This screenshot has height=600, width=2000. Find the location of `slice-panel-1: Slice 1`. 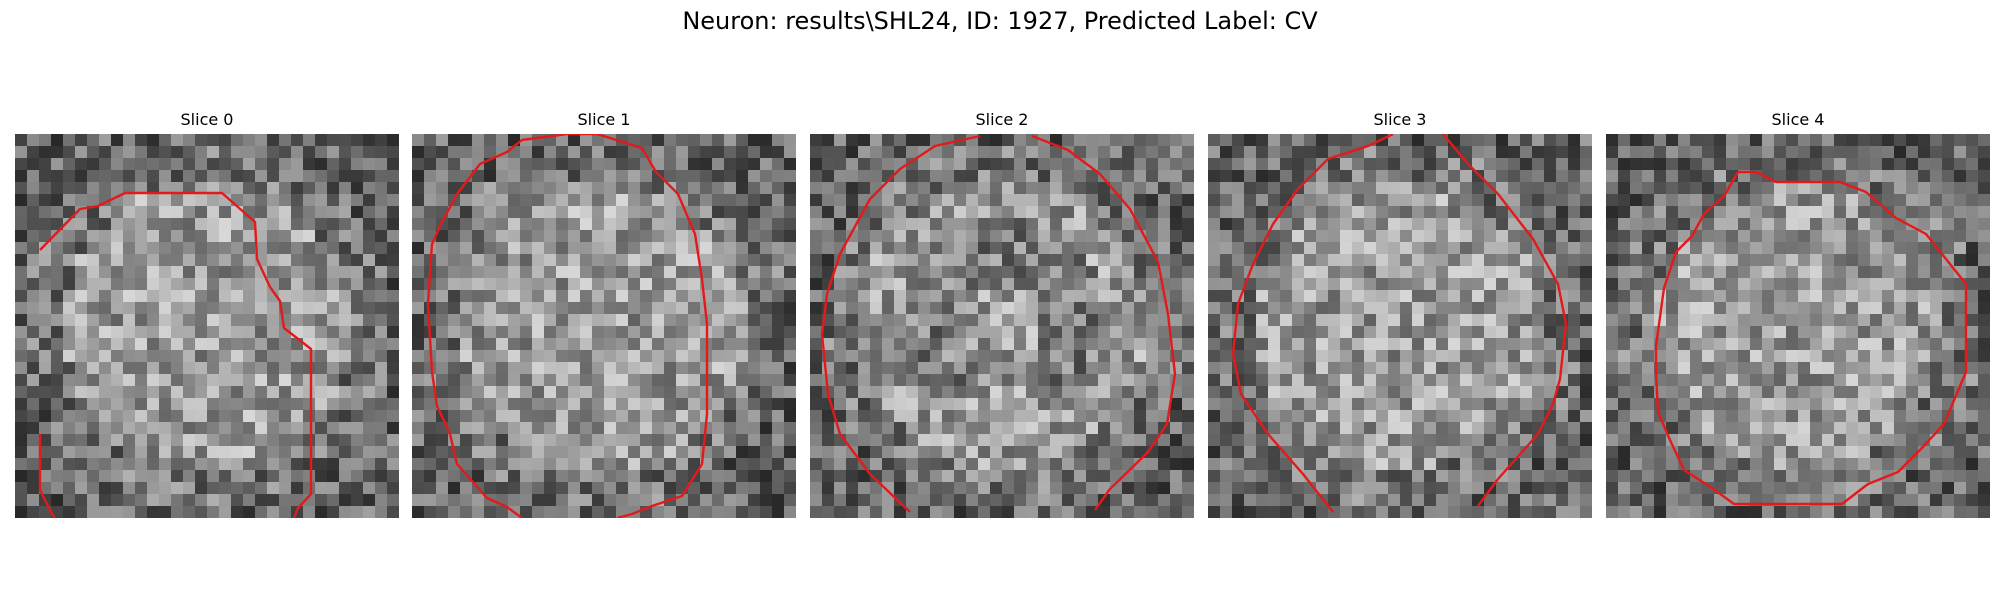

slice-panel-1: Slice 1 is located at coordinates (604, 315).